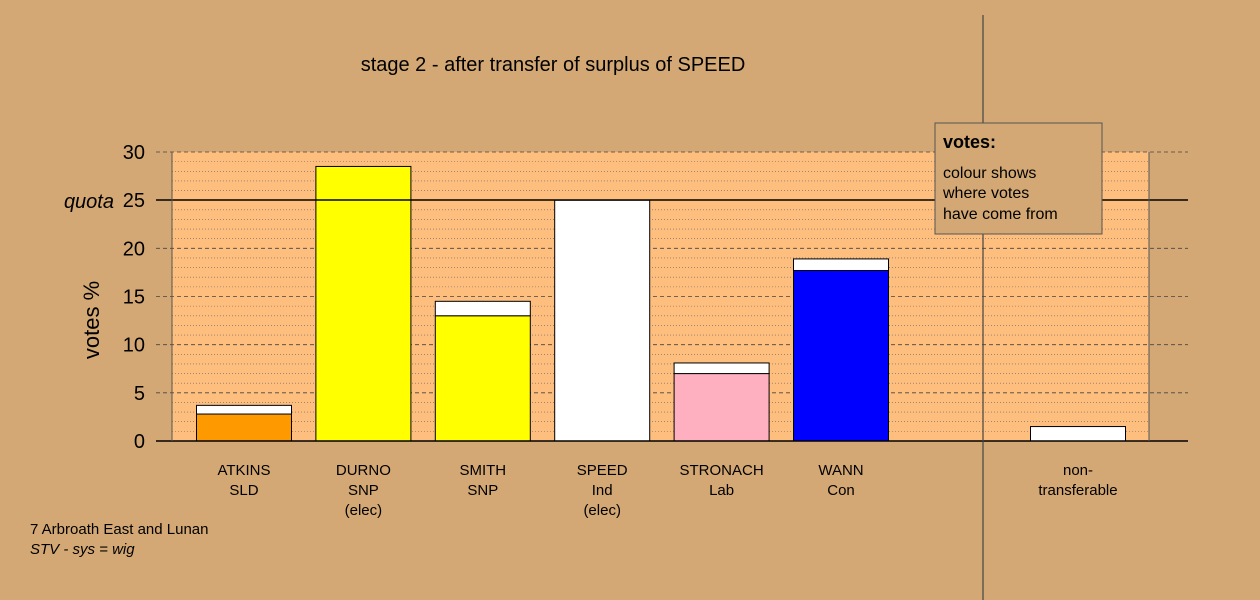  I want to click on candidate-stronach-transfer-bar, so click(721, 368).